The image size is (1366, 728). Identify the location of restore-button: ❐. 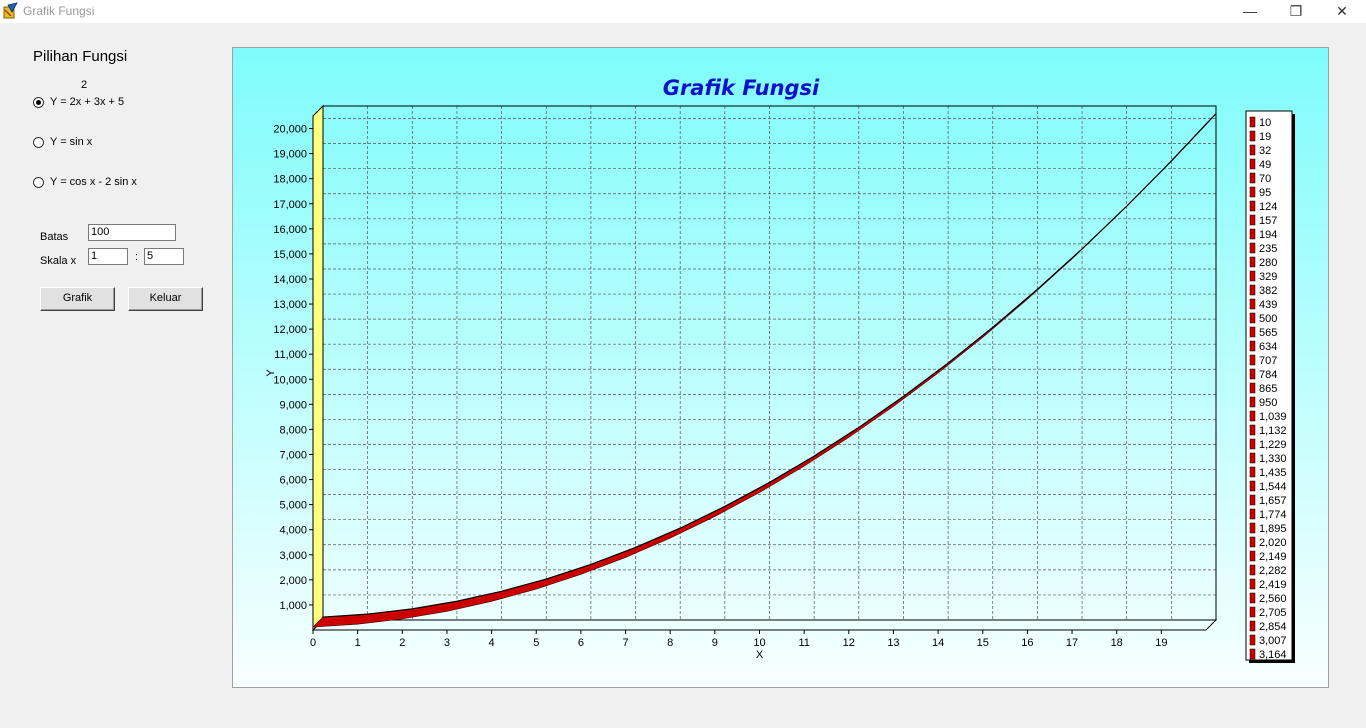
(1296, 11).